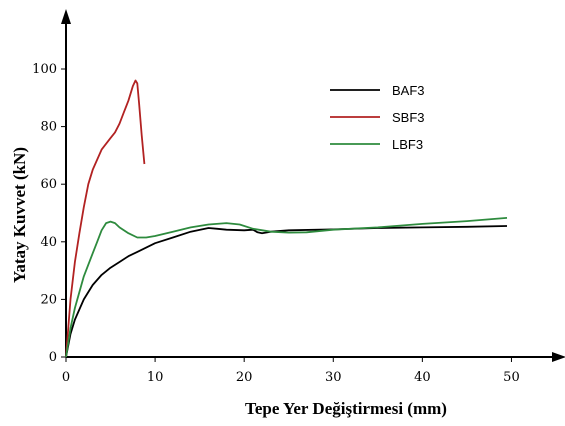  What do you see at coordinates (408, 117) in the screenshot?
I see `legend-label: SBF3` at bounding box center [408, 117].